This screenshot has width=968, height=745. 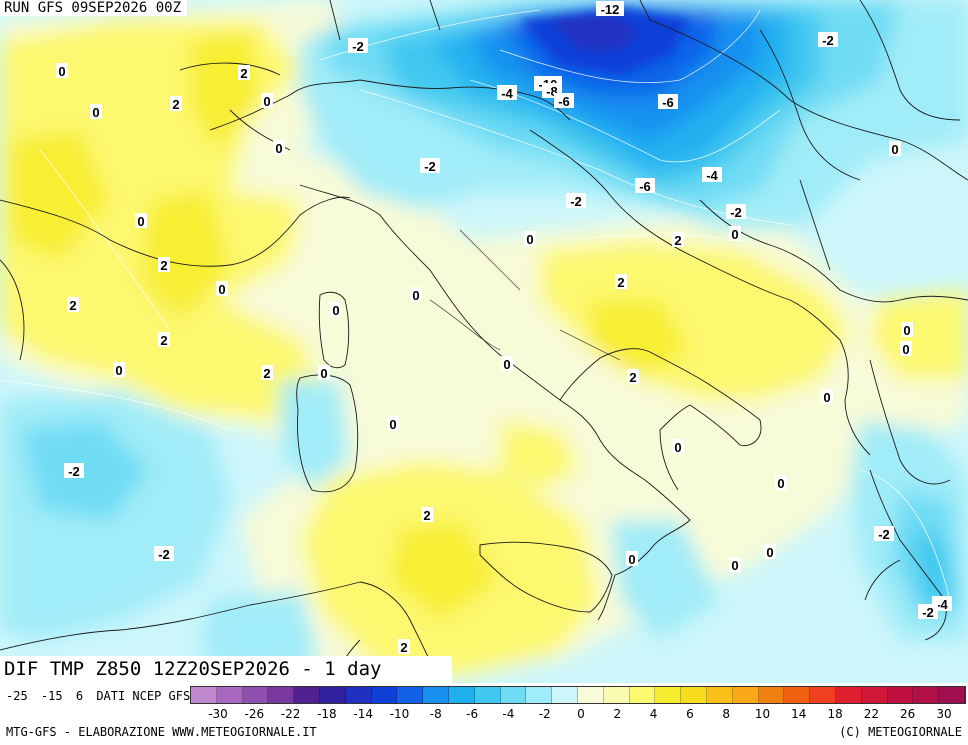 I want to click on legend-tick-label: -14, so click(x=363, y=714).